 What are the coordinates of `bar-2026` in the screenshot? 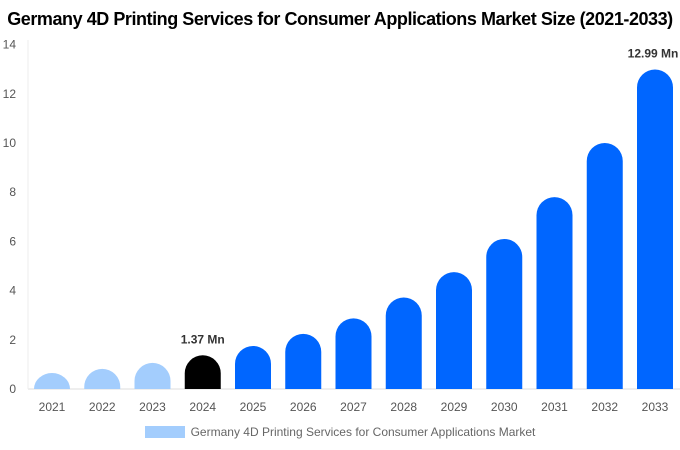 It's located at (303, 361).